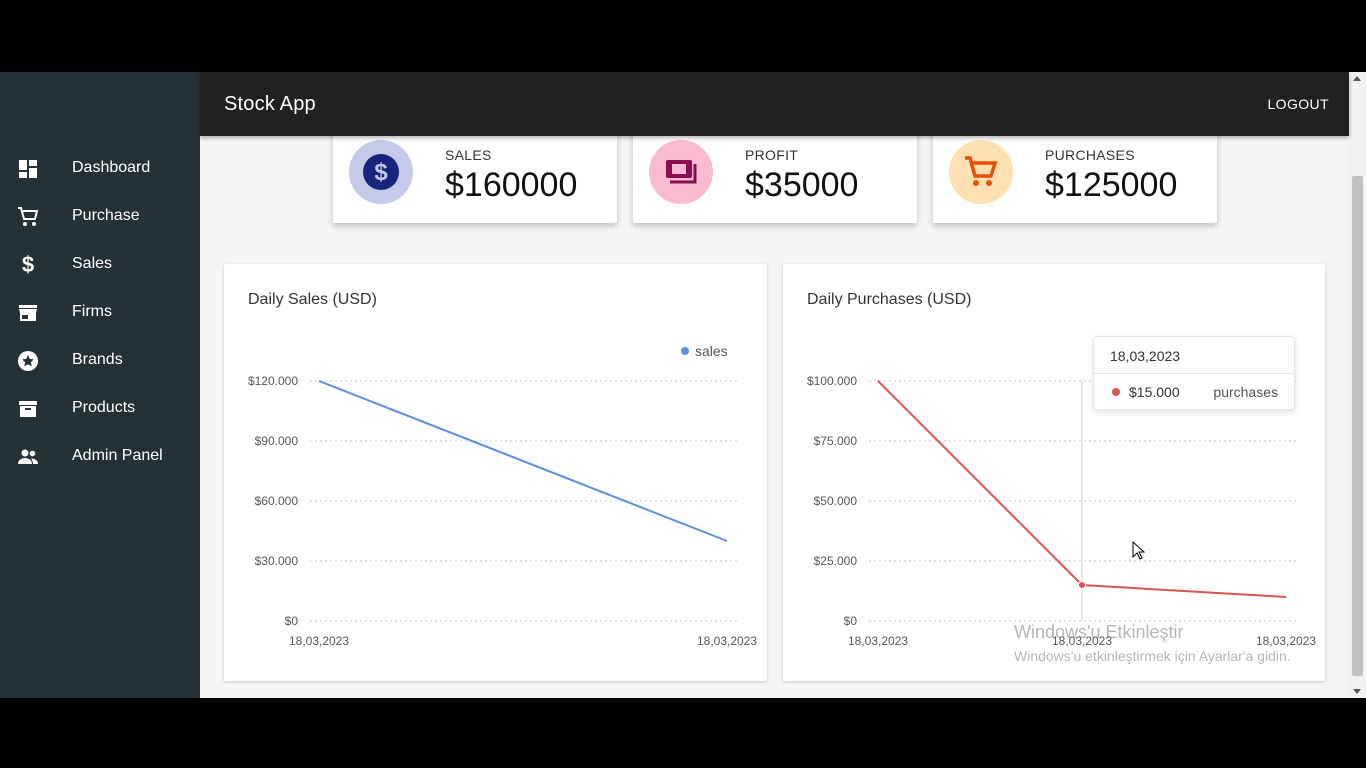 The width and height of the screenshot is (1366, 768). What do you see at coordinates (1357, 78) in the screenshot?
I see `scroll-up-arrow-icon` at bounding box center [1357, 78].